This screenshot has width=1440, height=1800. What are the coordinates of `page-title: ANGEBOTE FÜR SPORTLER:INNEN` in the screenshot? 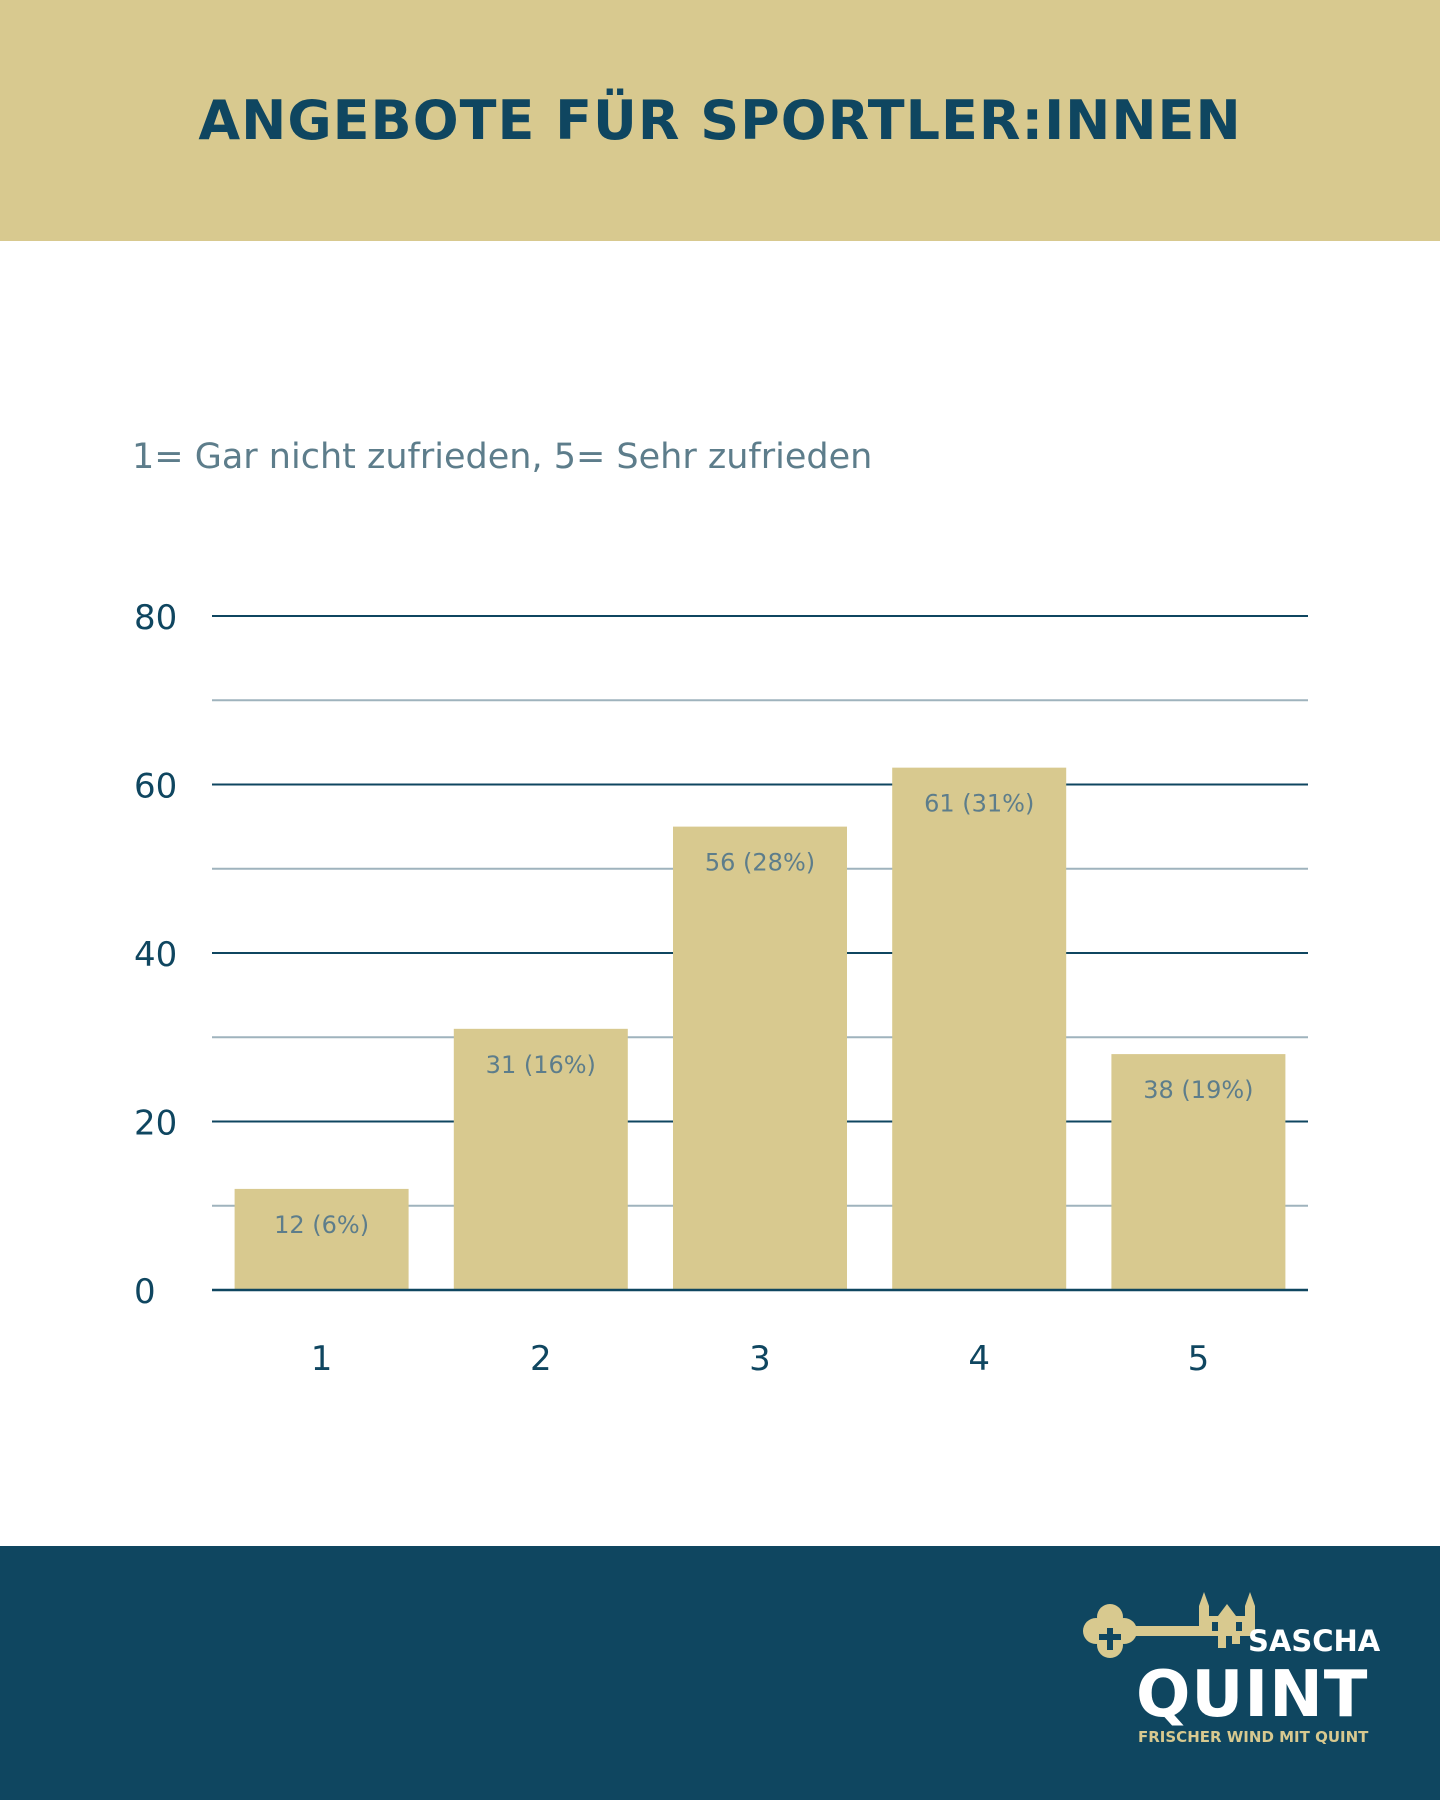 It's located at (720, 120).